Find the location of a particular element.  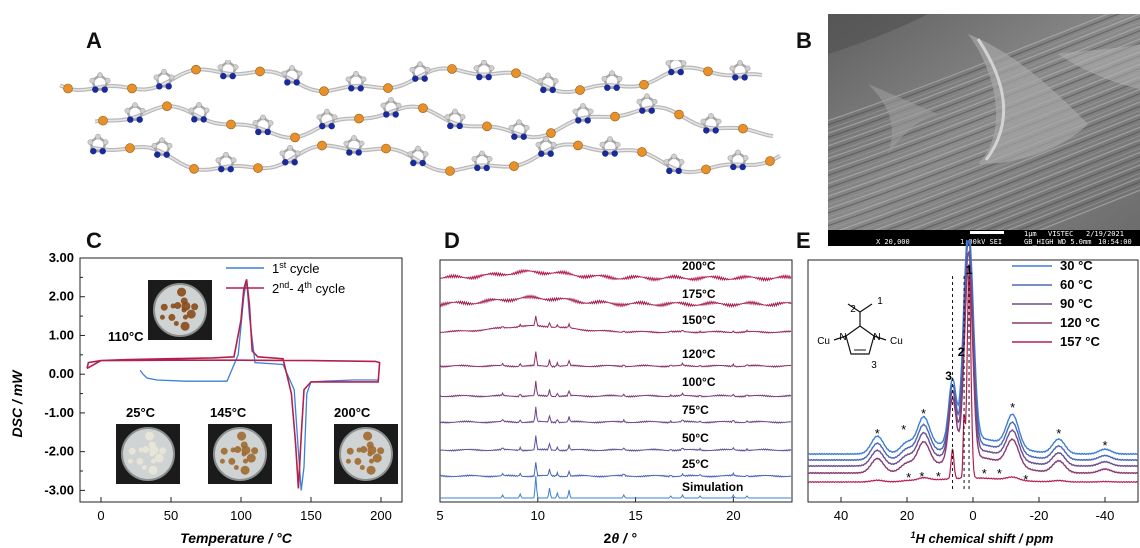

legend-1st-cycle: 1st cycle is located at coordinates (295, 268).